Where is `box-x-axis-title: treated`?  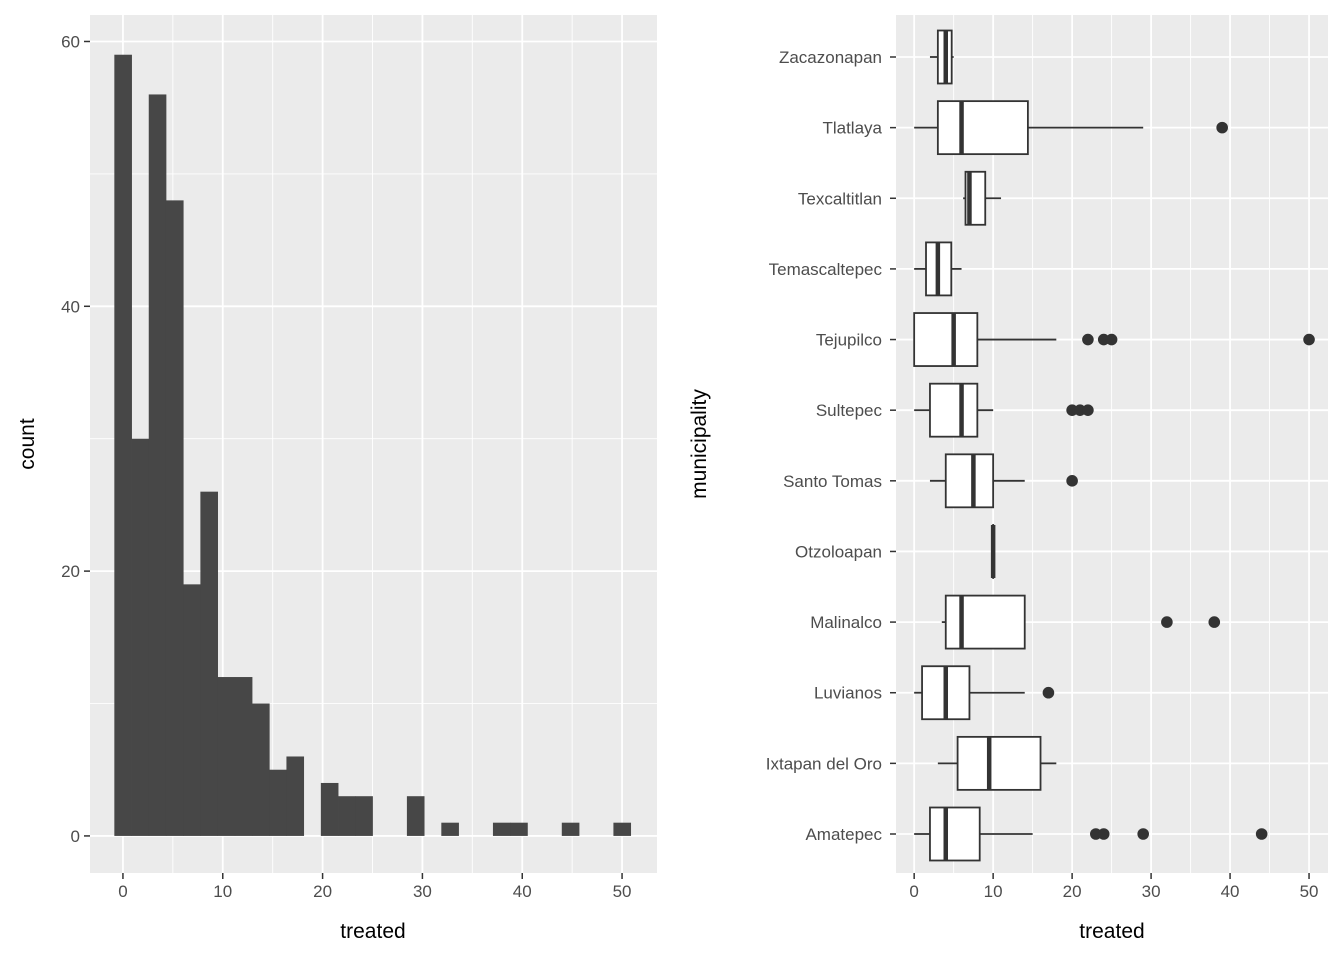 box-x-axis-title: treated is located at coordinates (1111, 931).